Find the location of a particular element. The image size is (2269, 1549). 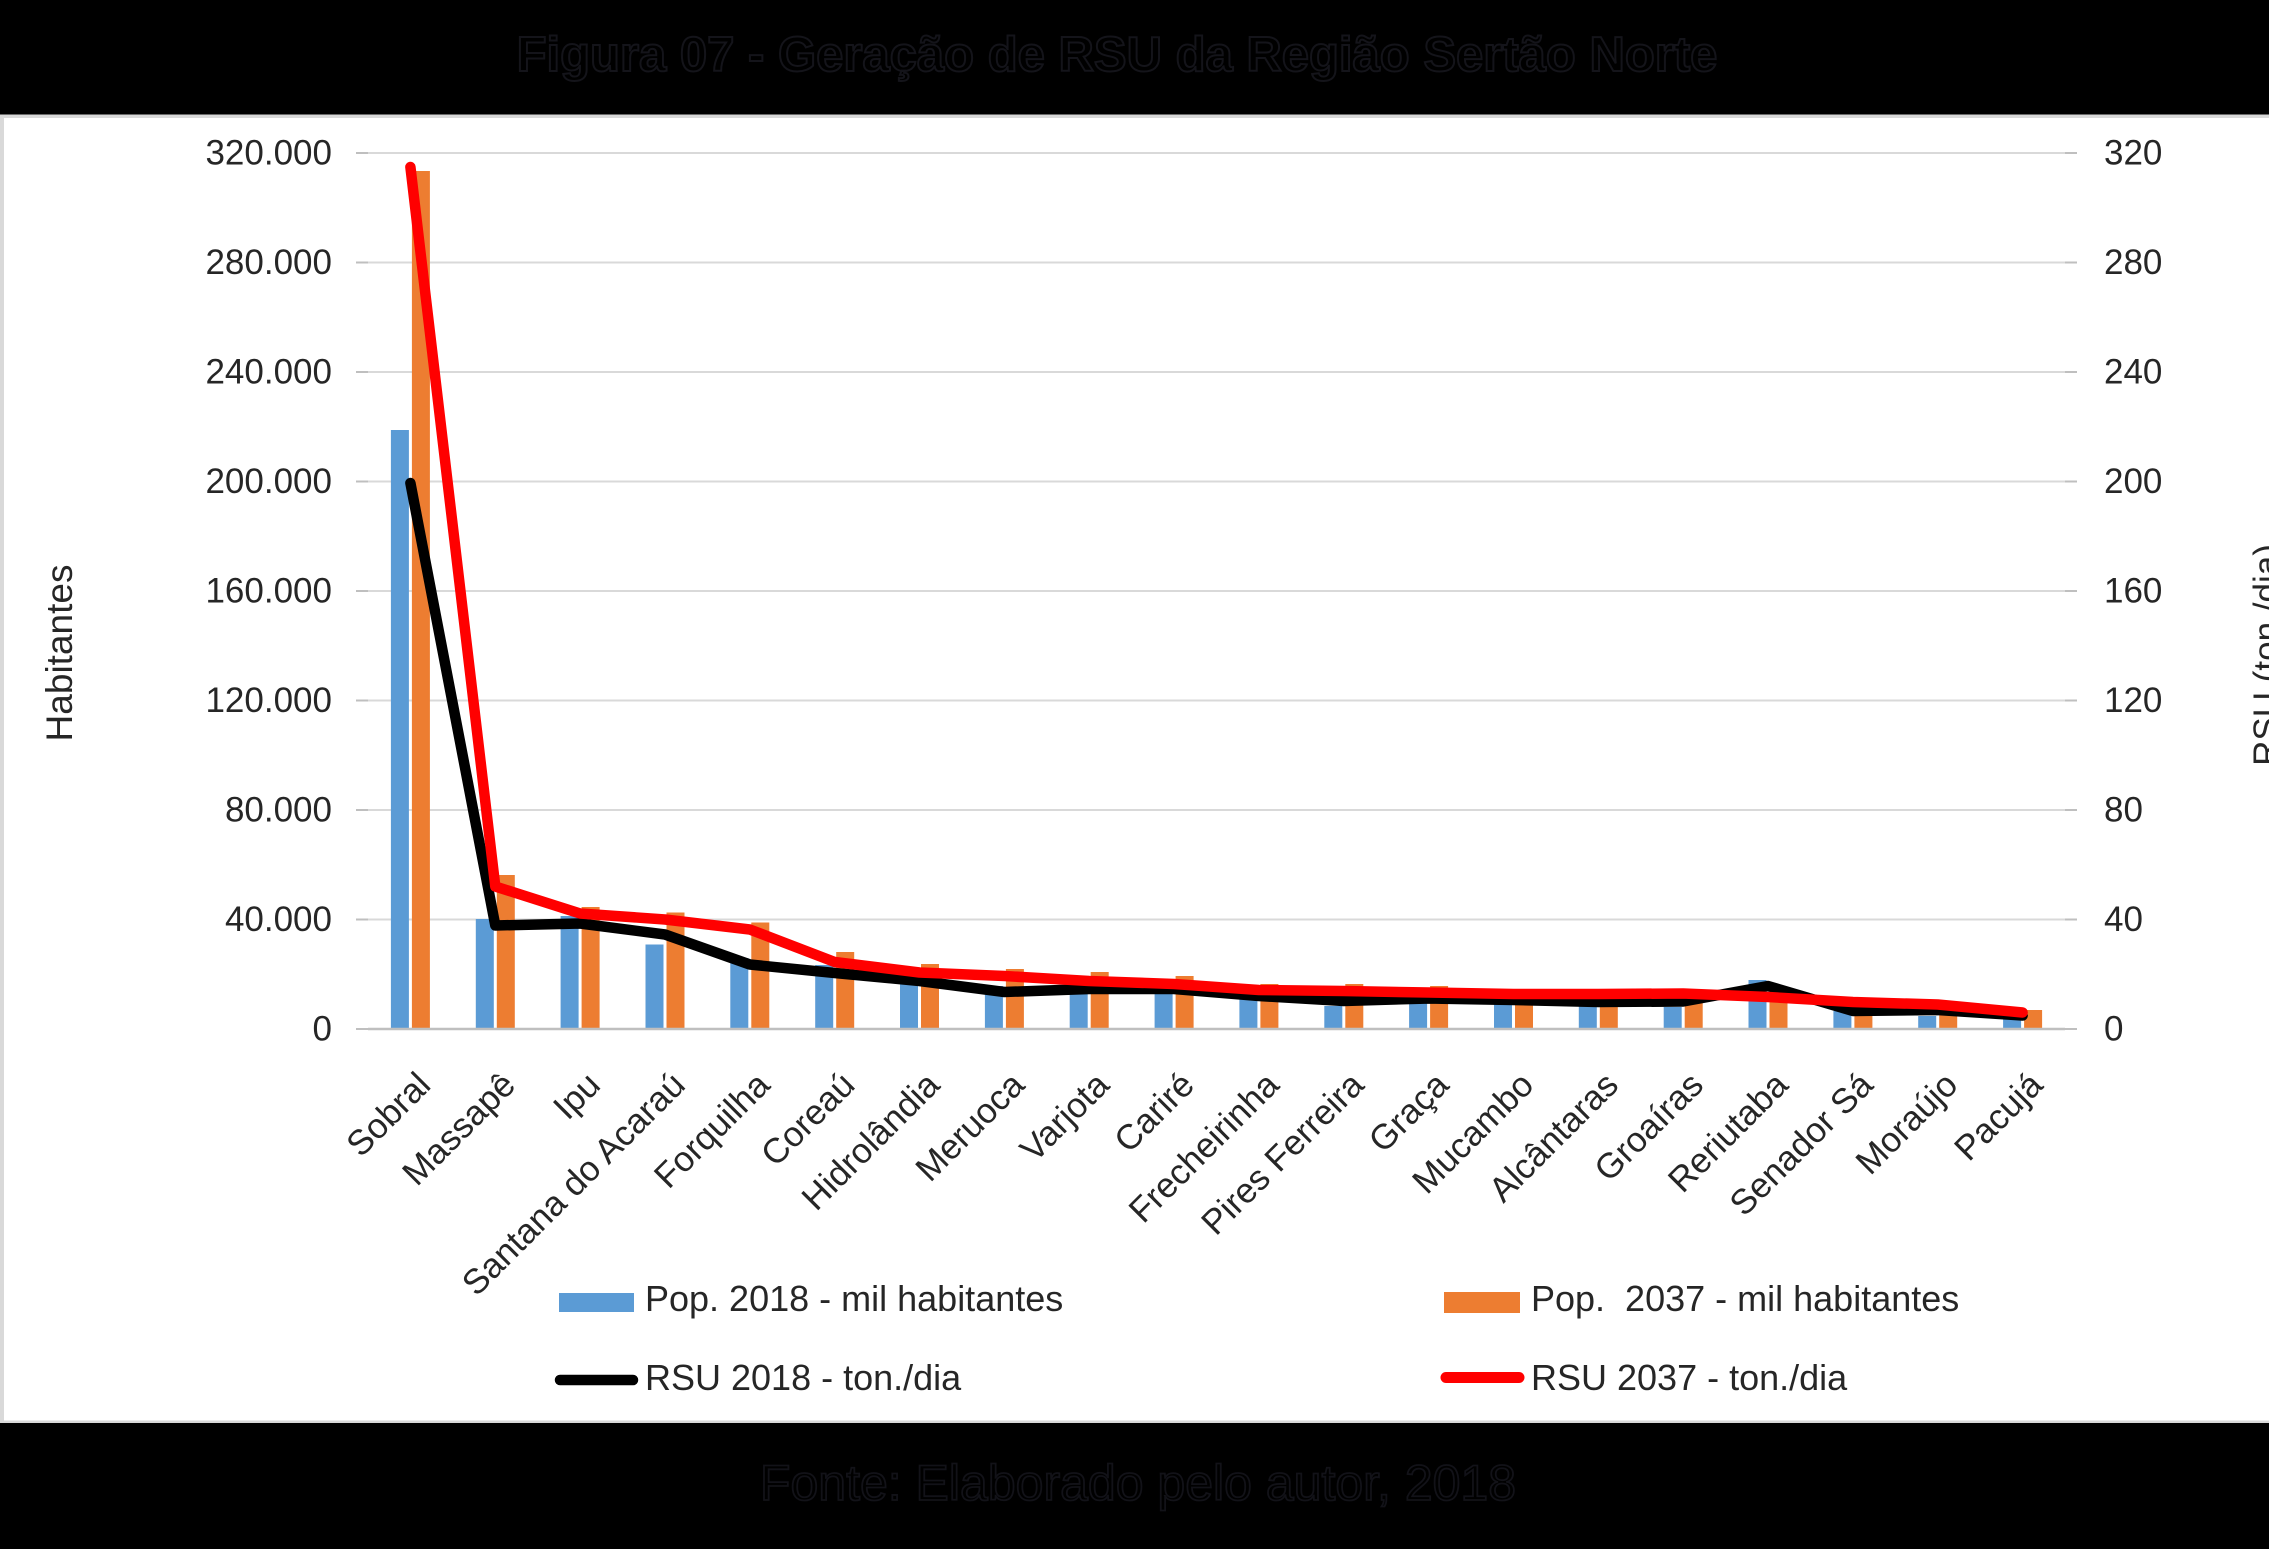

svg-text: 40 is located at coordinates (2123, 919).